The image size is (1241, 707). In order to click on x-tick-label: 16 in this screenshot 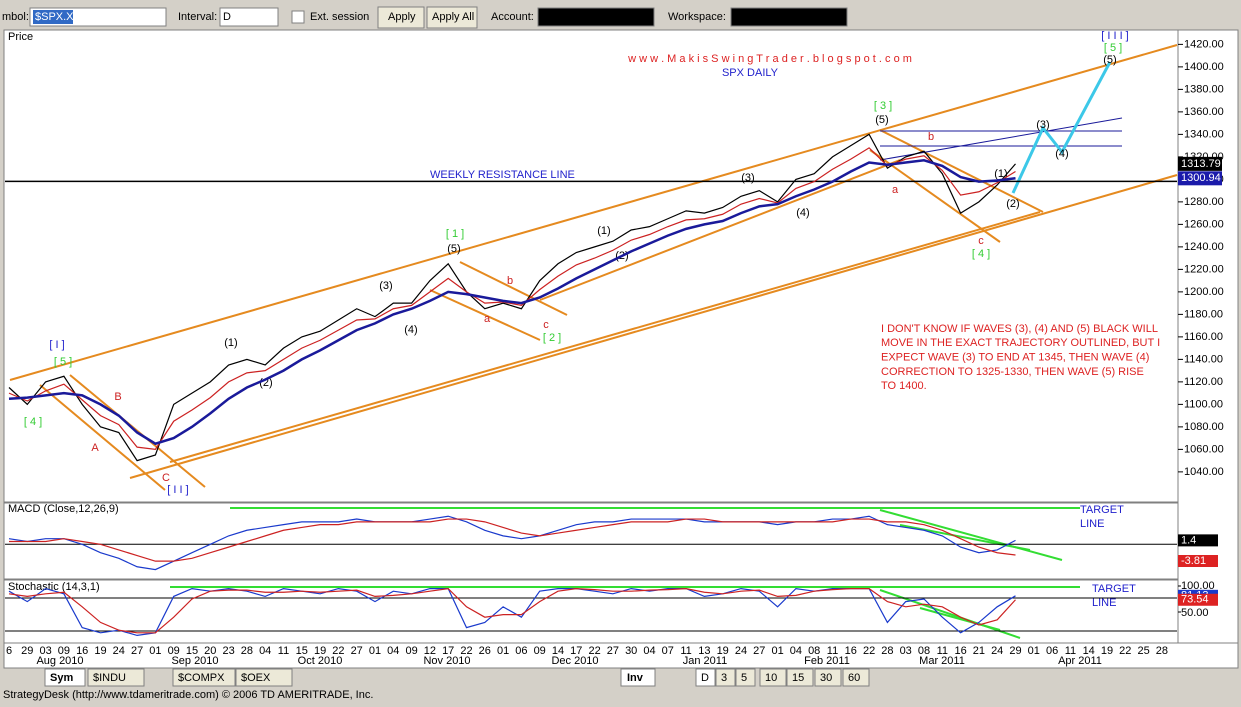, I will do `click(82, 651)`.